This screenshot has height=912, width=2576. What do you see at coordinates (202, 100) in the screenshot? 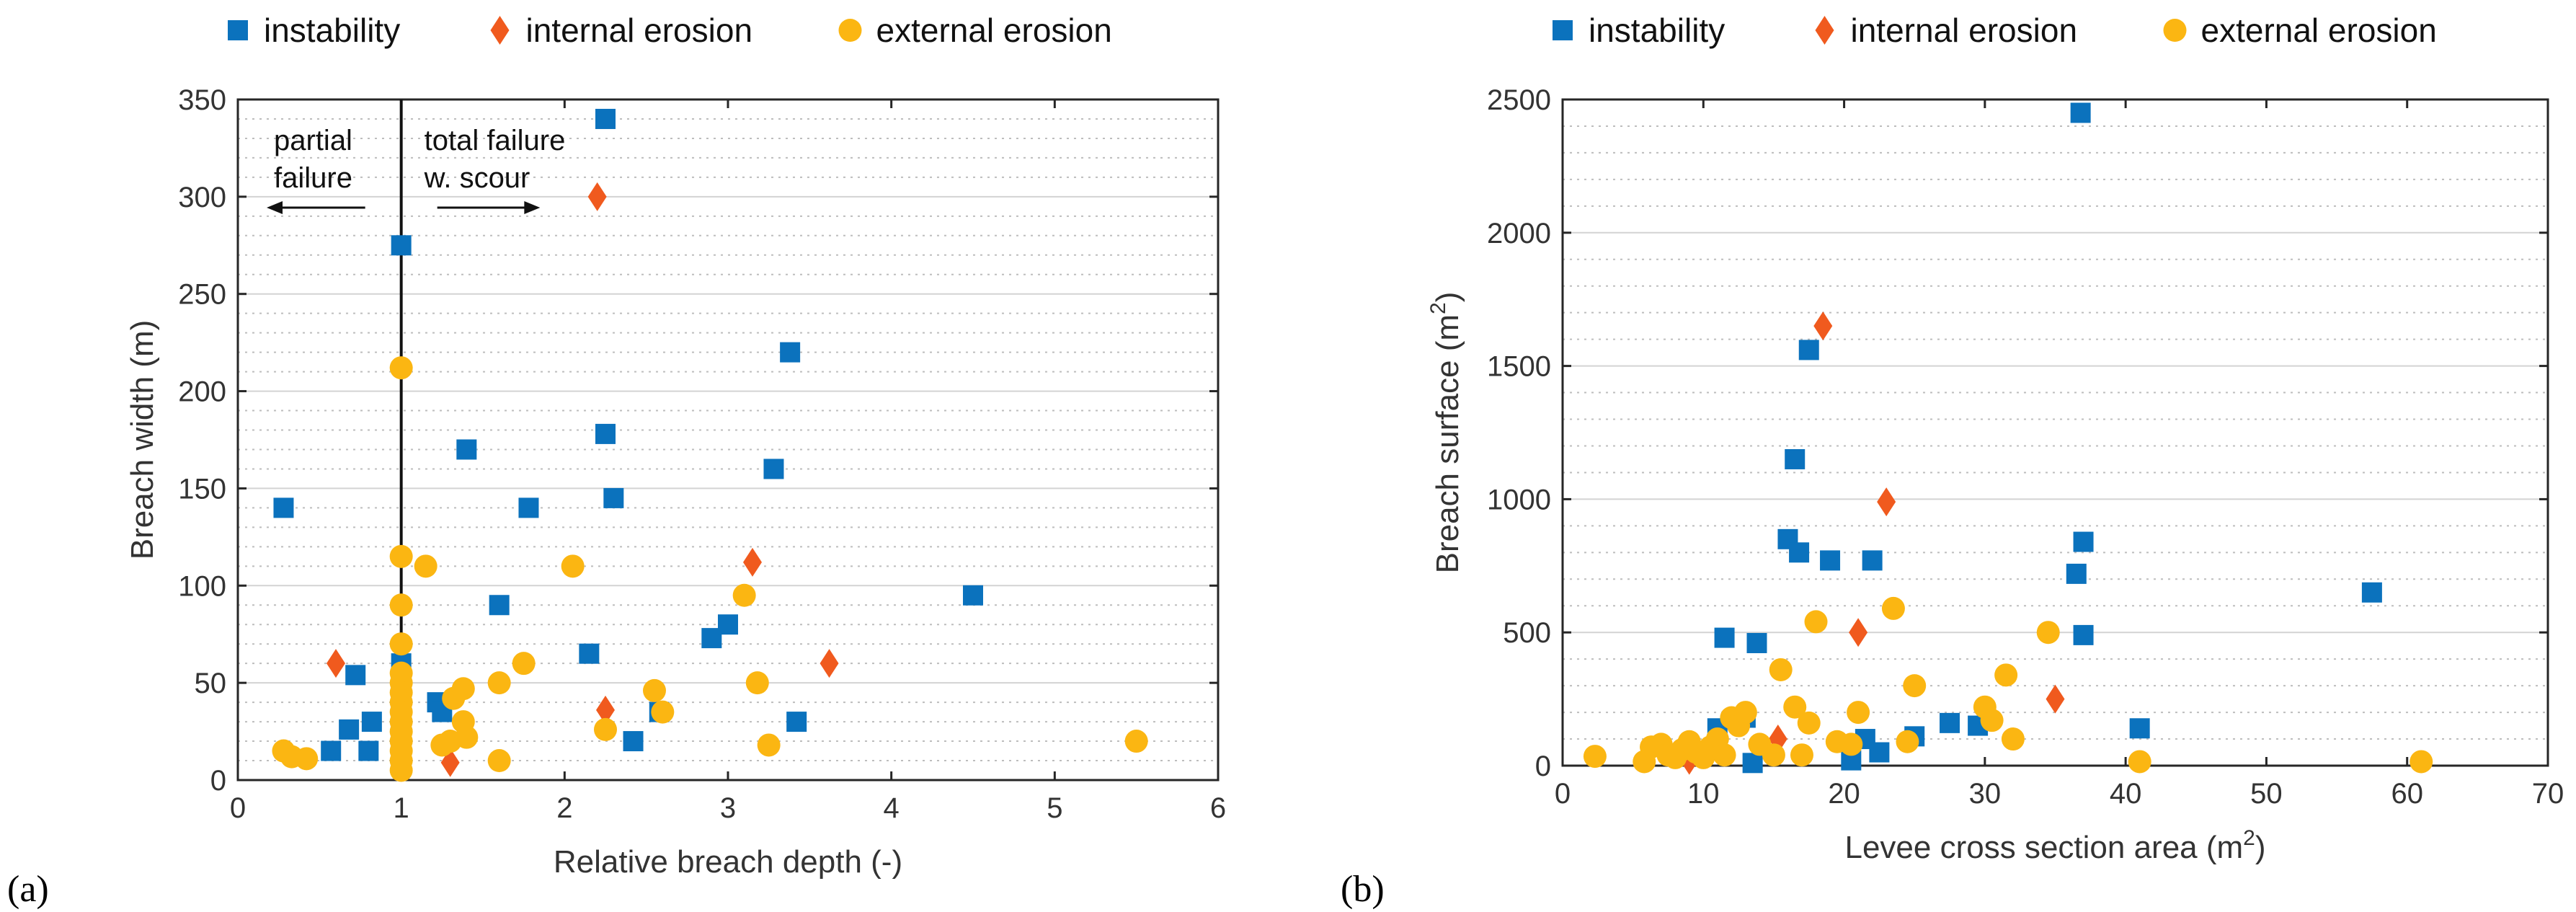
I see `y-tick-label: 350` at bounding box center [202, 100].